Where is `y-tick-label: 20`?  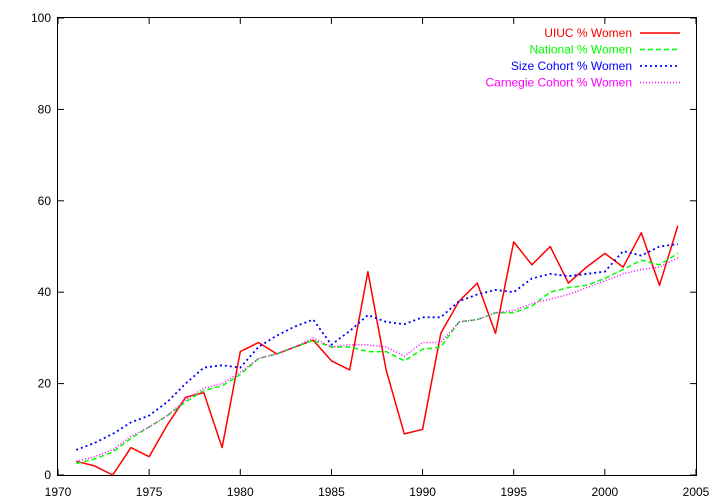 y-tick-label: 20 is located at coordinates (45, 384).